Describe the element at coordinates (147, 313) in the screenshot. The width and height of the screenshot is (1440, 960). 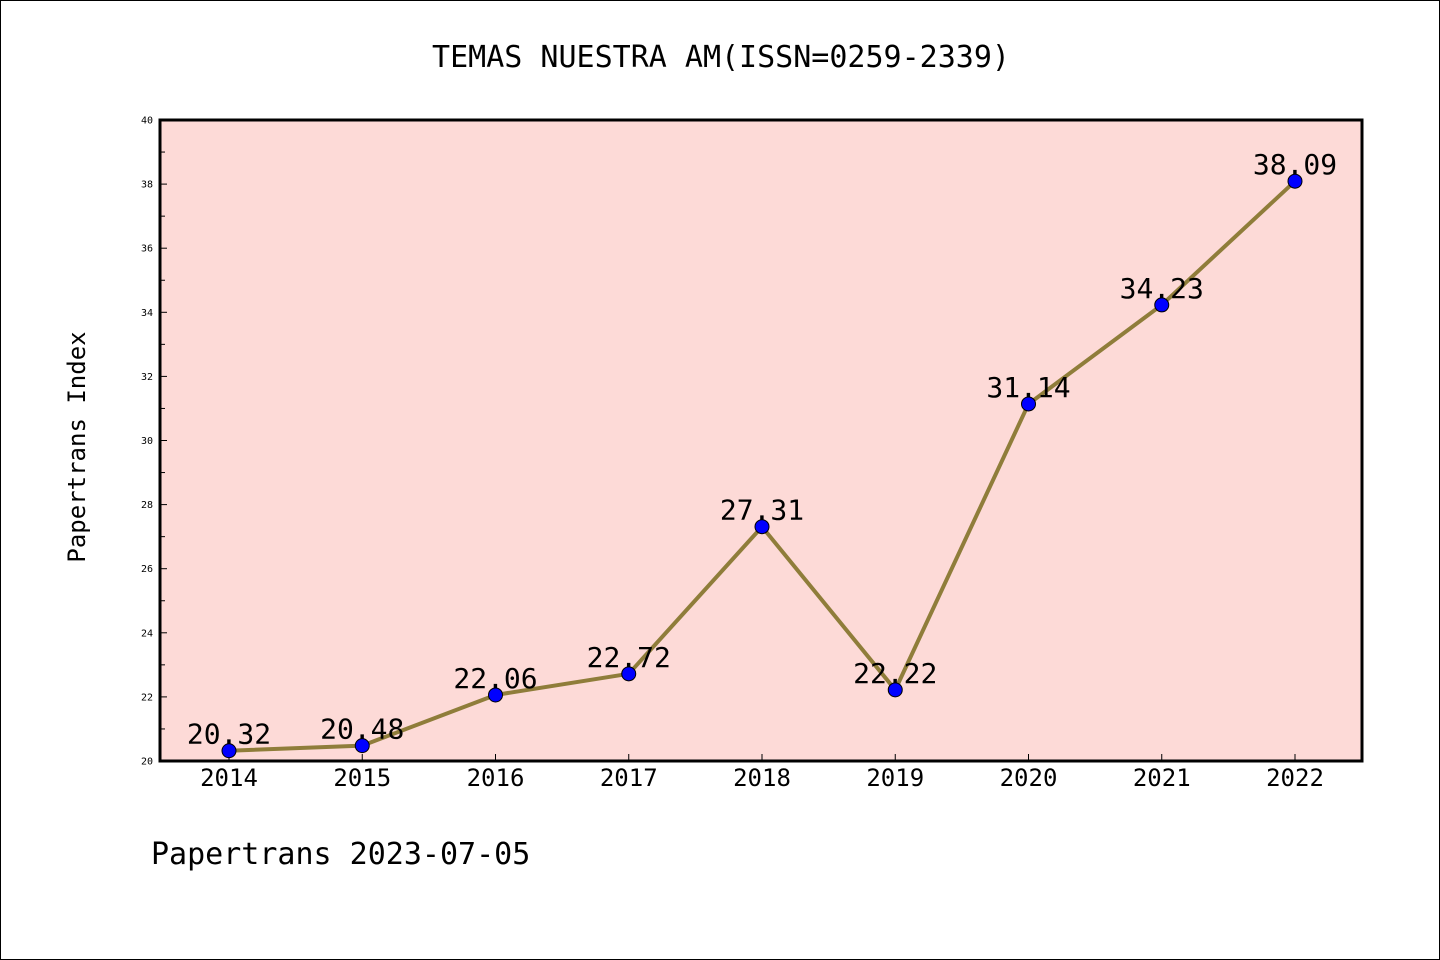
I see `y-tick-label: 34` at that location.